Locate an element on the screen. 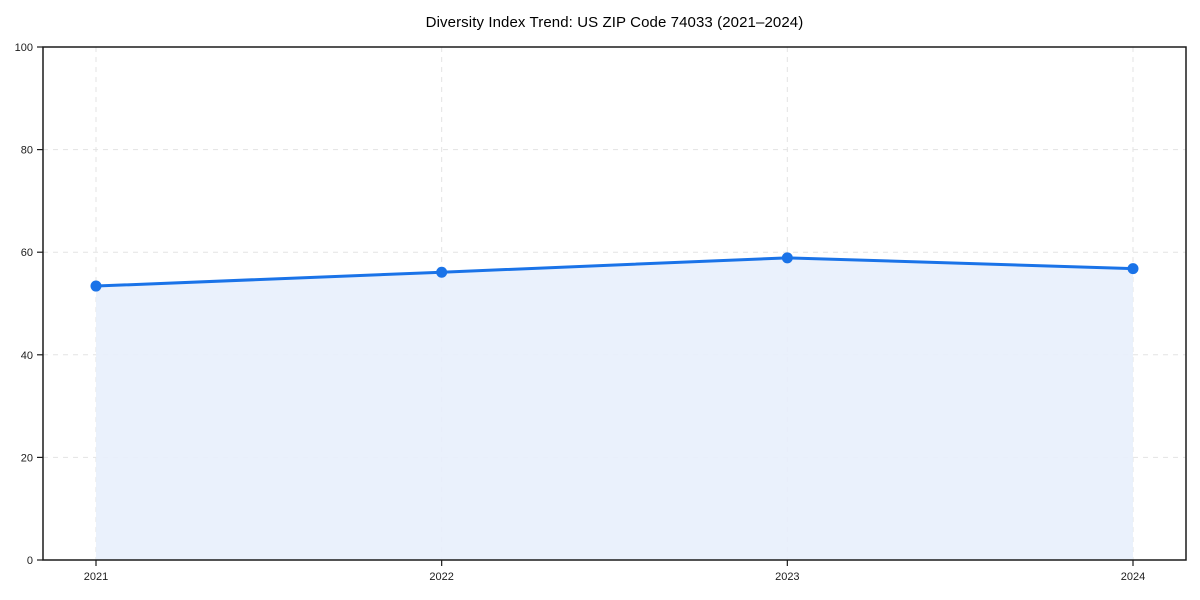 The height and width of the screenshot is (600, 1200). y-tick-label-0: 0 is located at coordinates (30, 561).